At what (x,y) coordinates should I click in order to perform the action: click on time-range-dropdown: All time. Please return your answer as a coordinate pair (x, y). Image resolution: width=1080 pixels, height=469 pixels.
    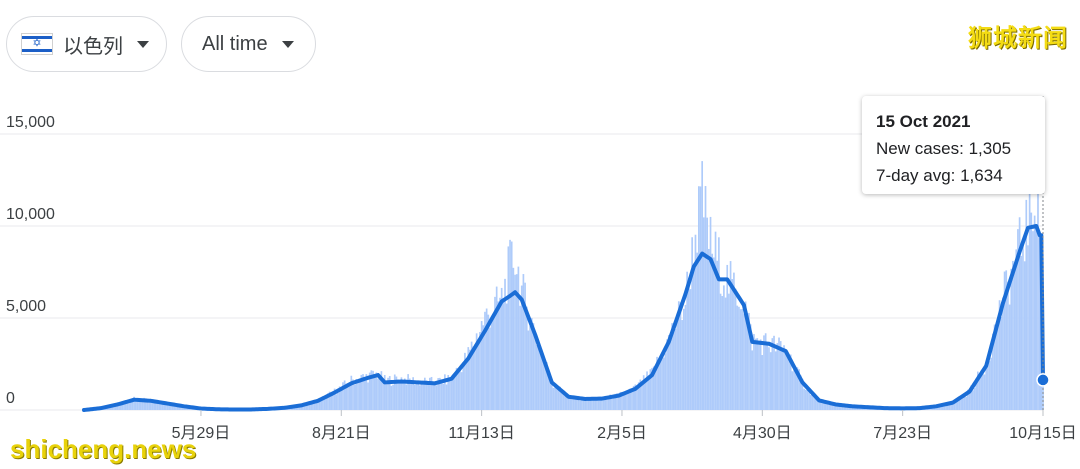
    Looking at the image, I should click on (248, 44).